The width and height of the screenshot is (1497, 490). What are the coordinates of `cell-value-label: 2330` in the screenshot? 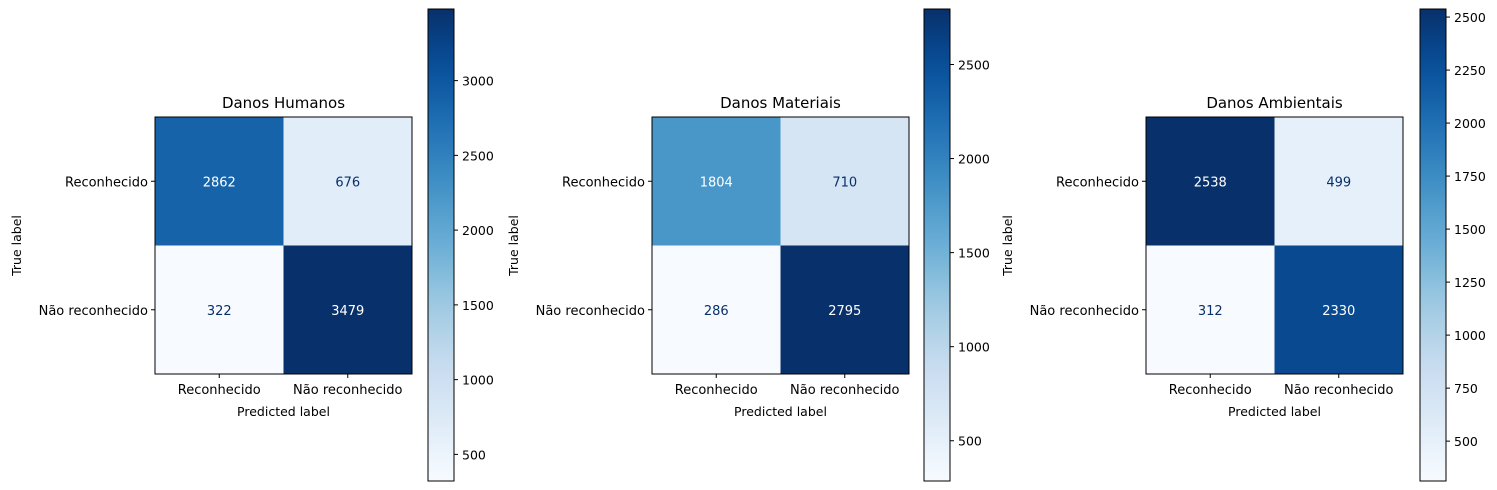 It's located at (1338, 311).